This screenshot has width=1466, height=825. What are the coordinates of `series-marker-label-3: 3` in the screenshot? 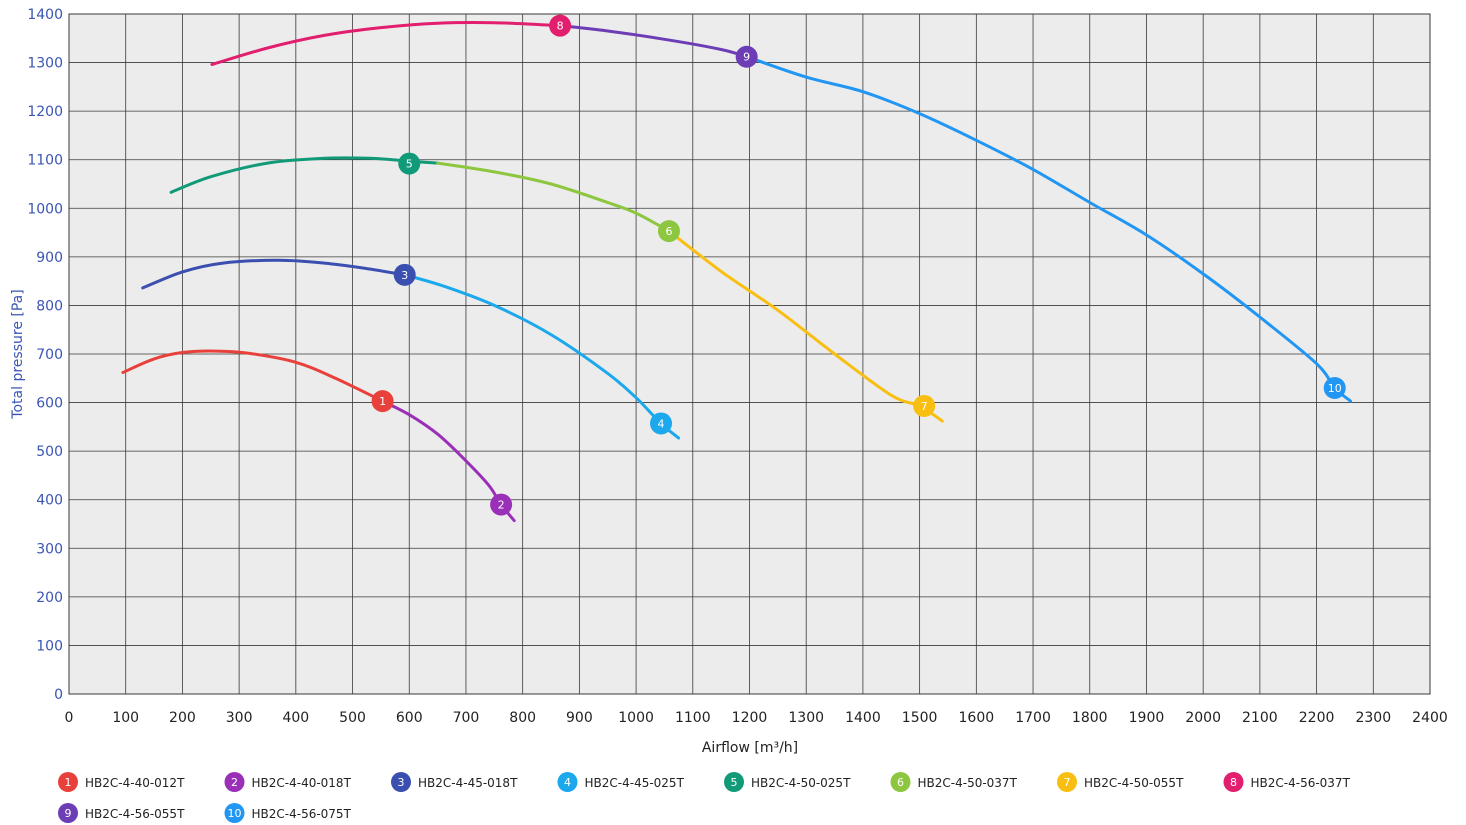 It's located at (404, 275).